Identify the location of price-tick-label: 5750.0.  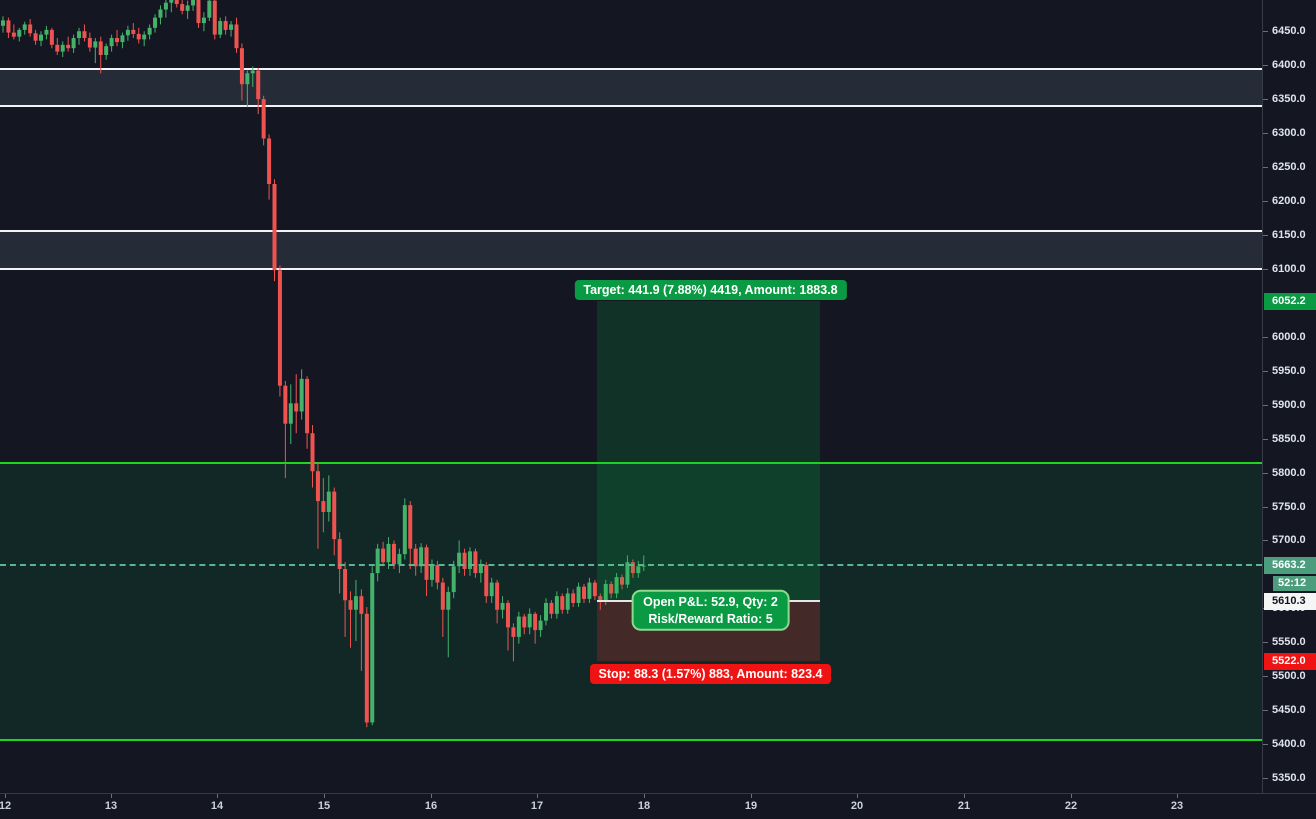
(1289, 506).